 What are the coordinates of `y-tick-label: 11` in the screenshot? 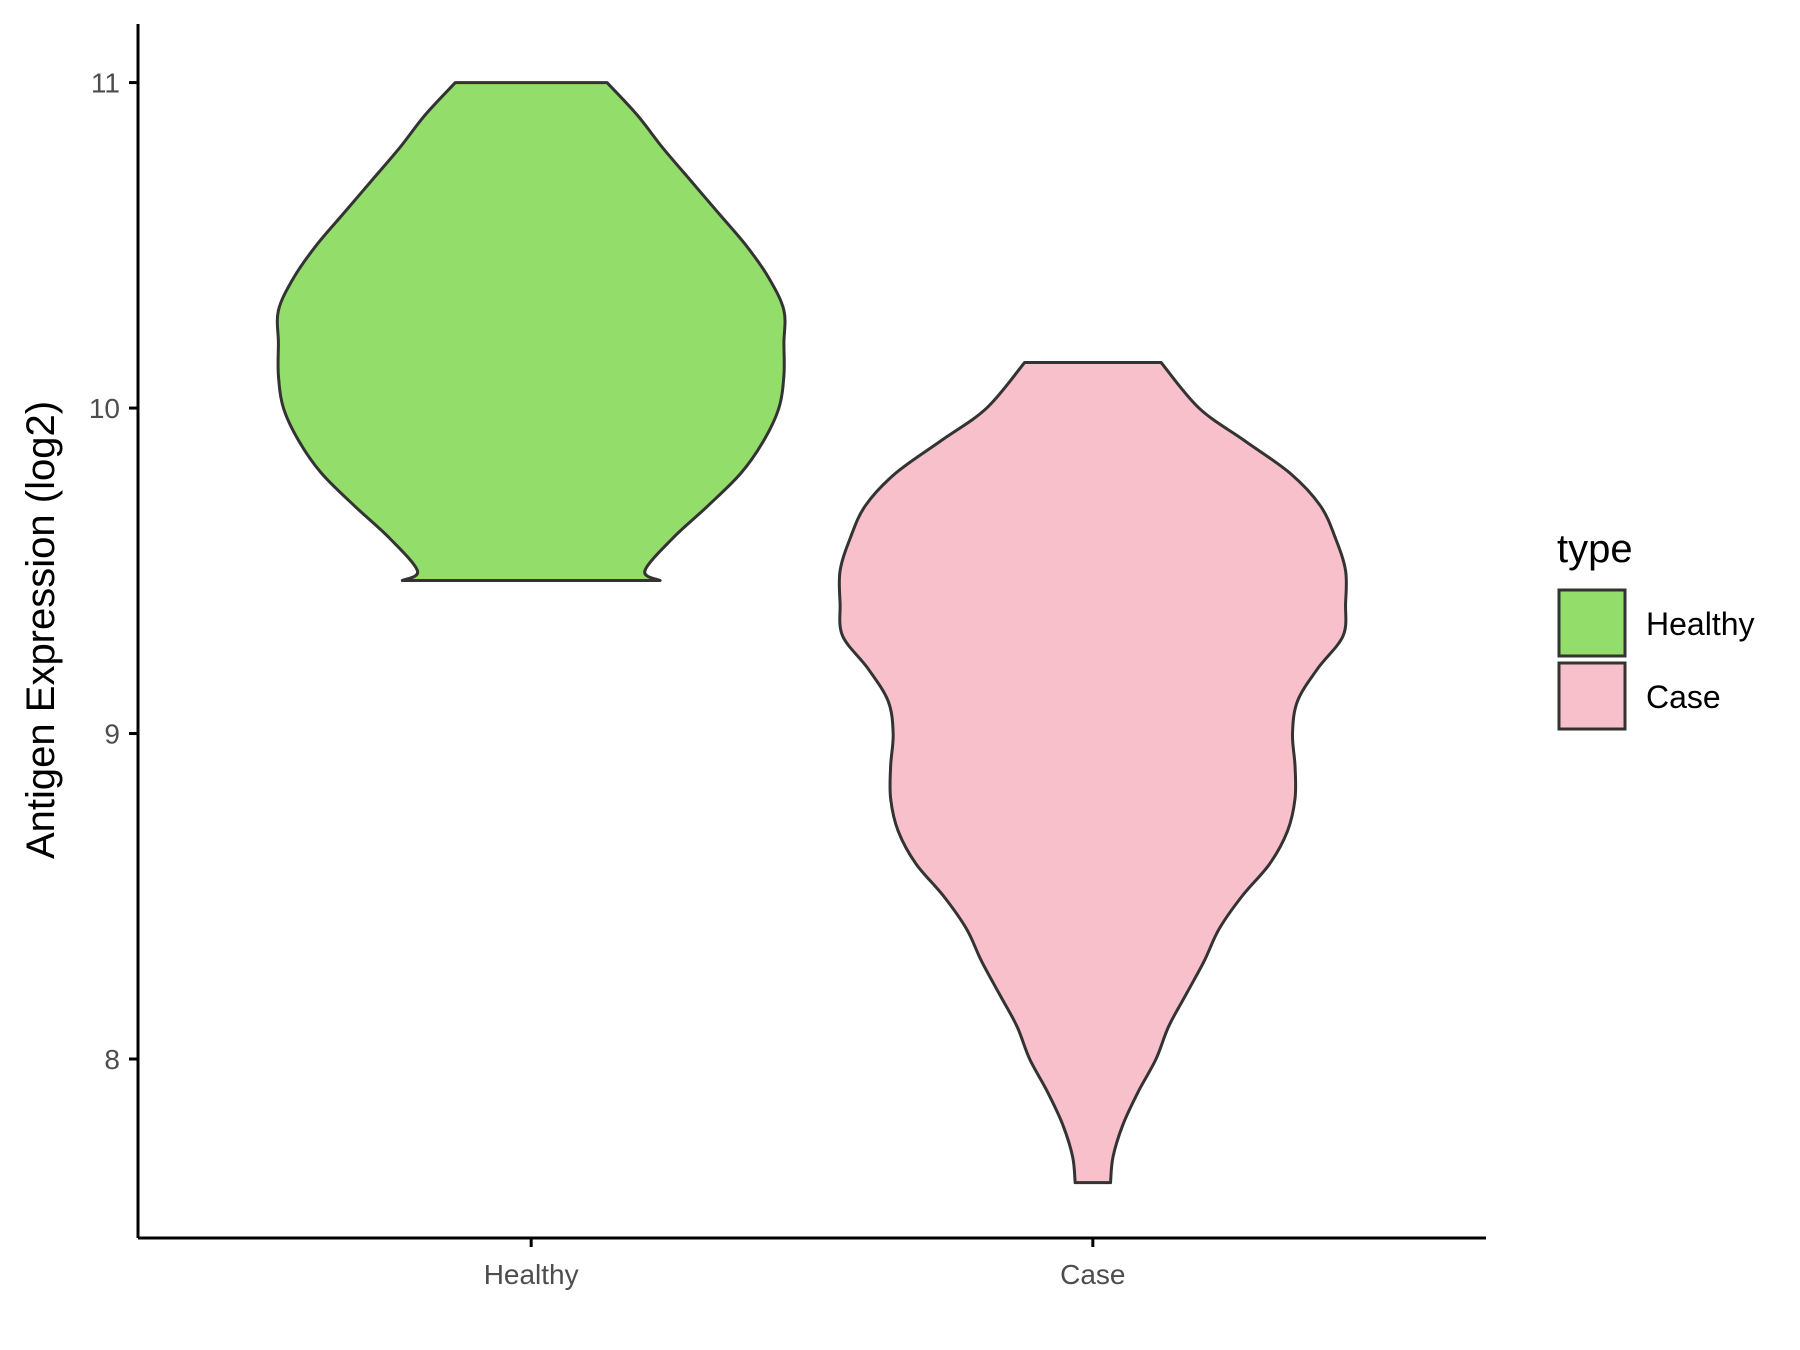 It's located at (105, 83).